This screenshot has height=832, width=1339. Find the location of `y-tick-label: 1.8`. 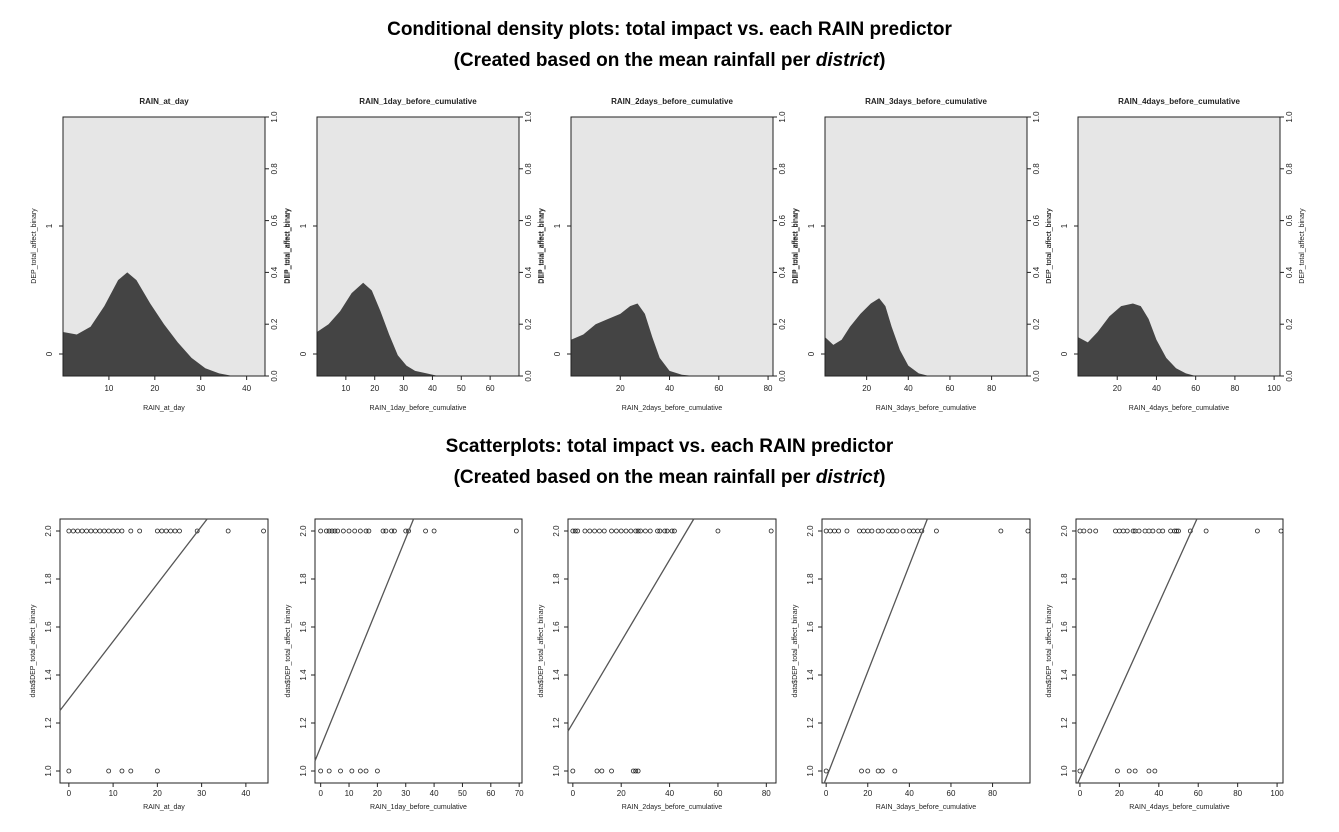

y-tick-label: 1.8 is located at coordinates (303, 579).